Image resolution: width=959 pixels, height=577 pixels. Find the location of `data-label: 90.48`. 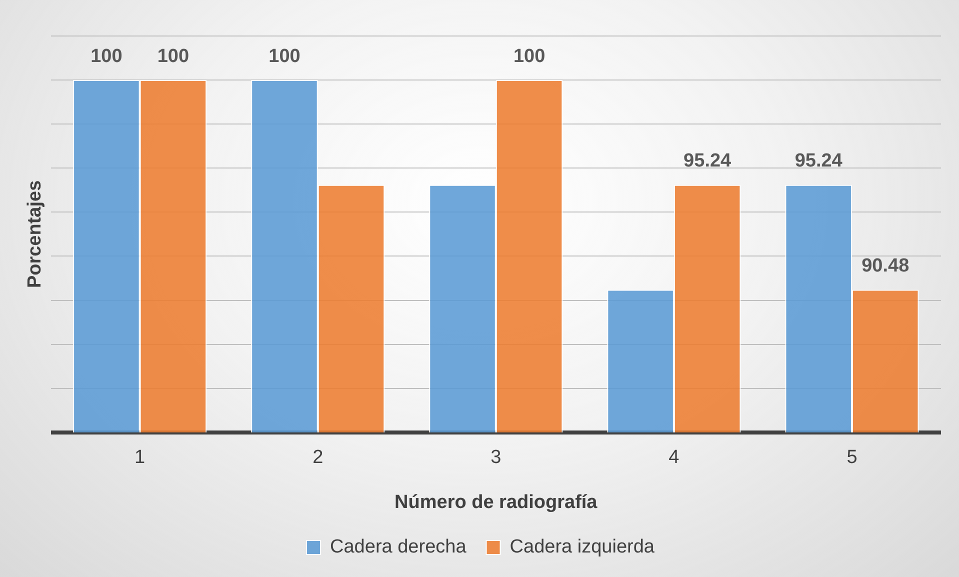

data-label: 90.48 is located at coordinates (886, 265).